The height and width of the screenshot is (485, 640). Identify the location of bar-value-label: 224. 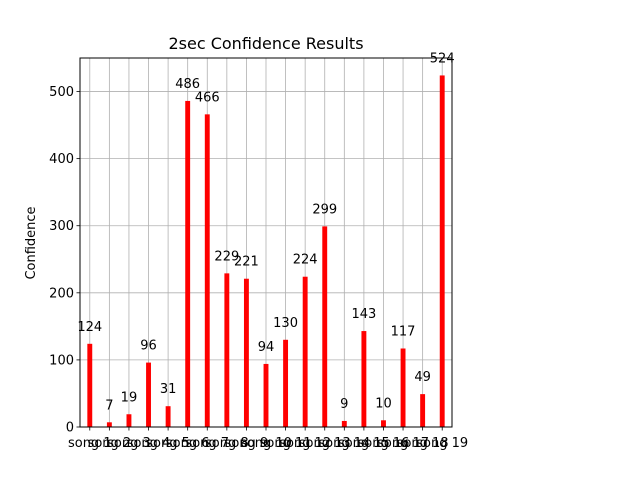
(305, 260).